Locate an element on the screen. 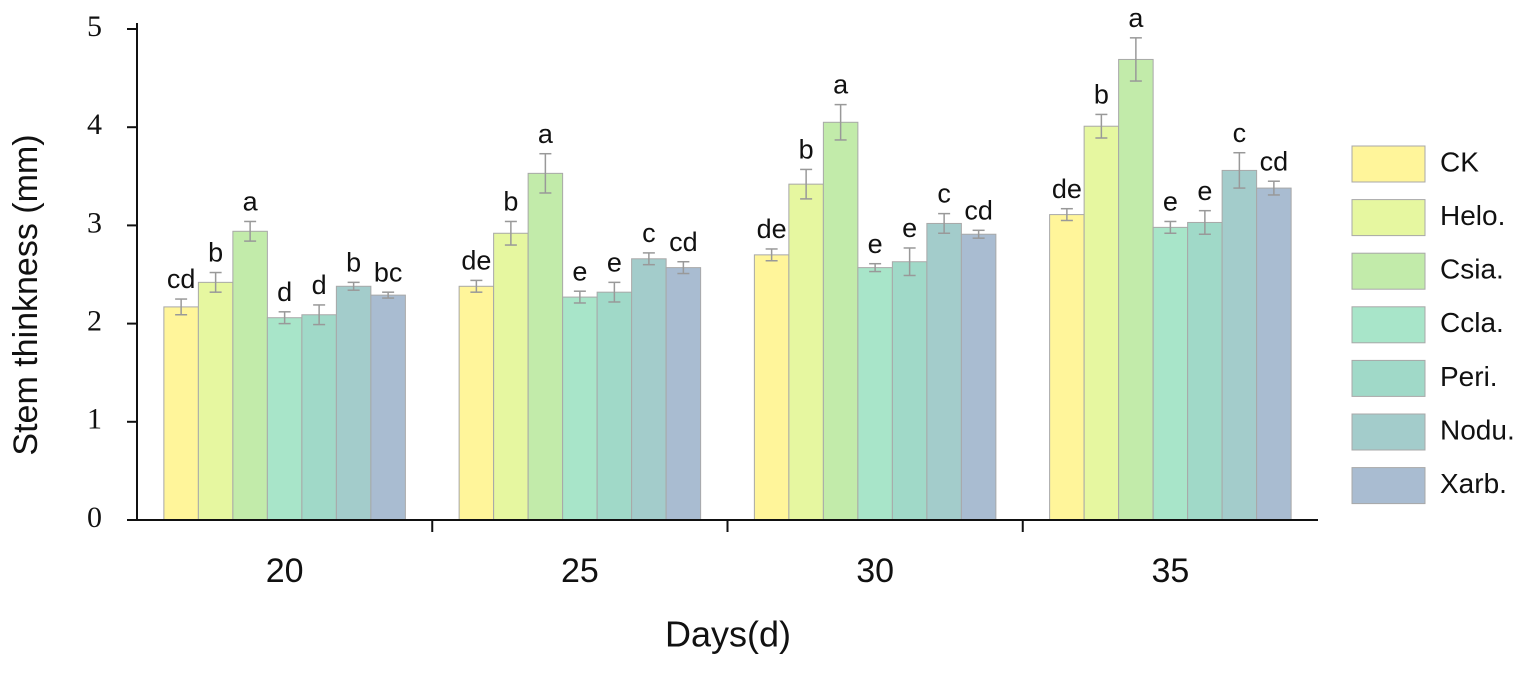 Image resolution: width=1536 pixels, height=674 pixels. x-tick-label: 20 is located at coordinates (285, 571).